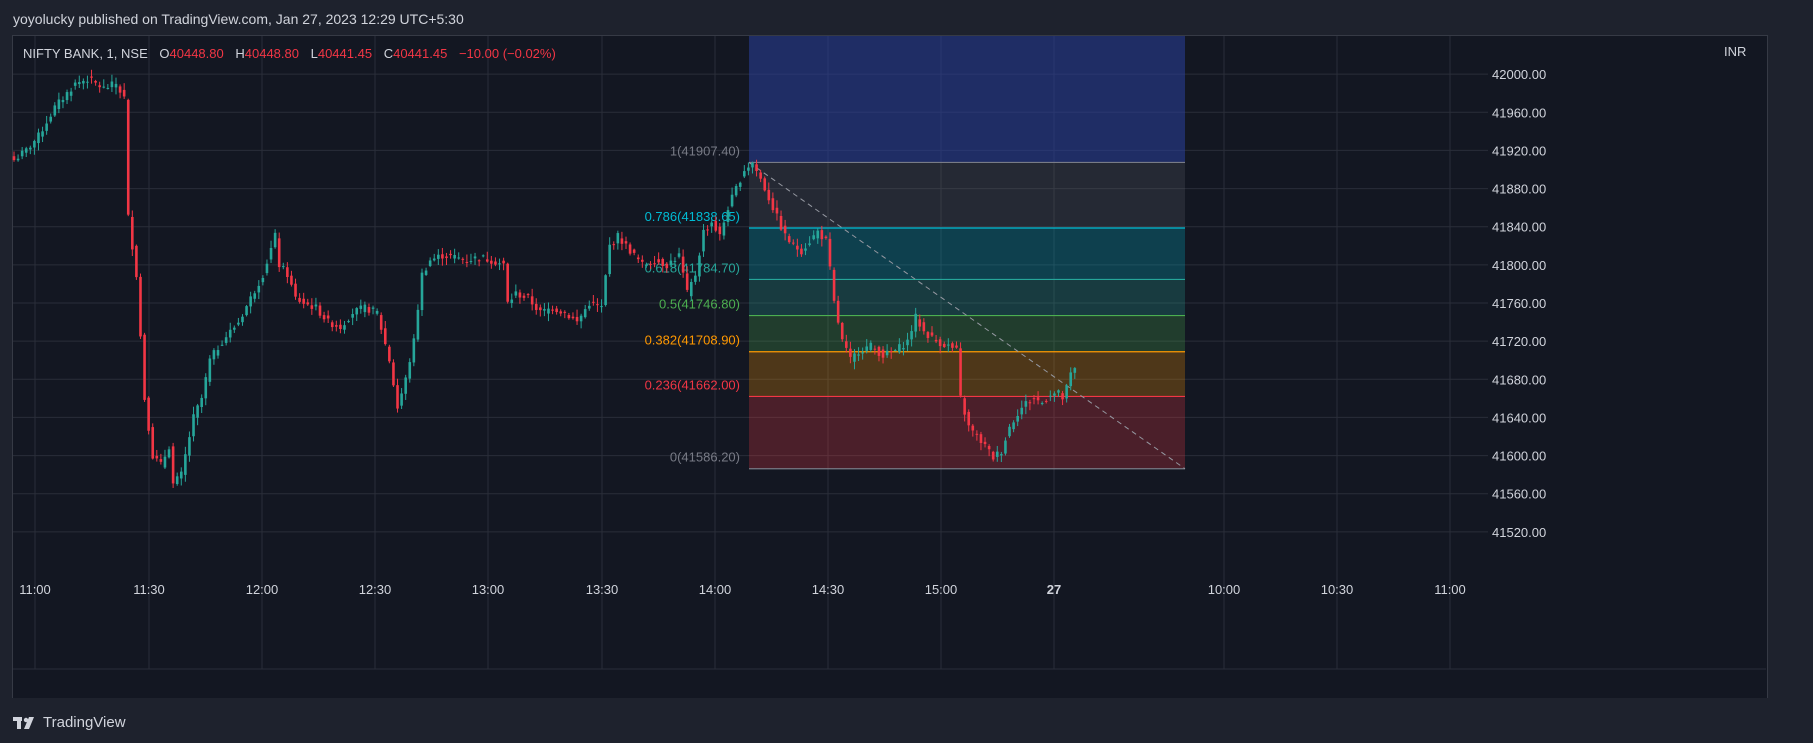 The image size is (1813, 743). Describe the element at coordinates (69, 722) in the screenshot. I see `brand: TradingView` at that location.